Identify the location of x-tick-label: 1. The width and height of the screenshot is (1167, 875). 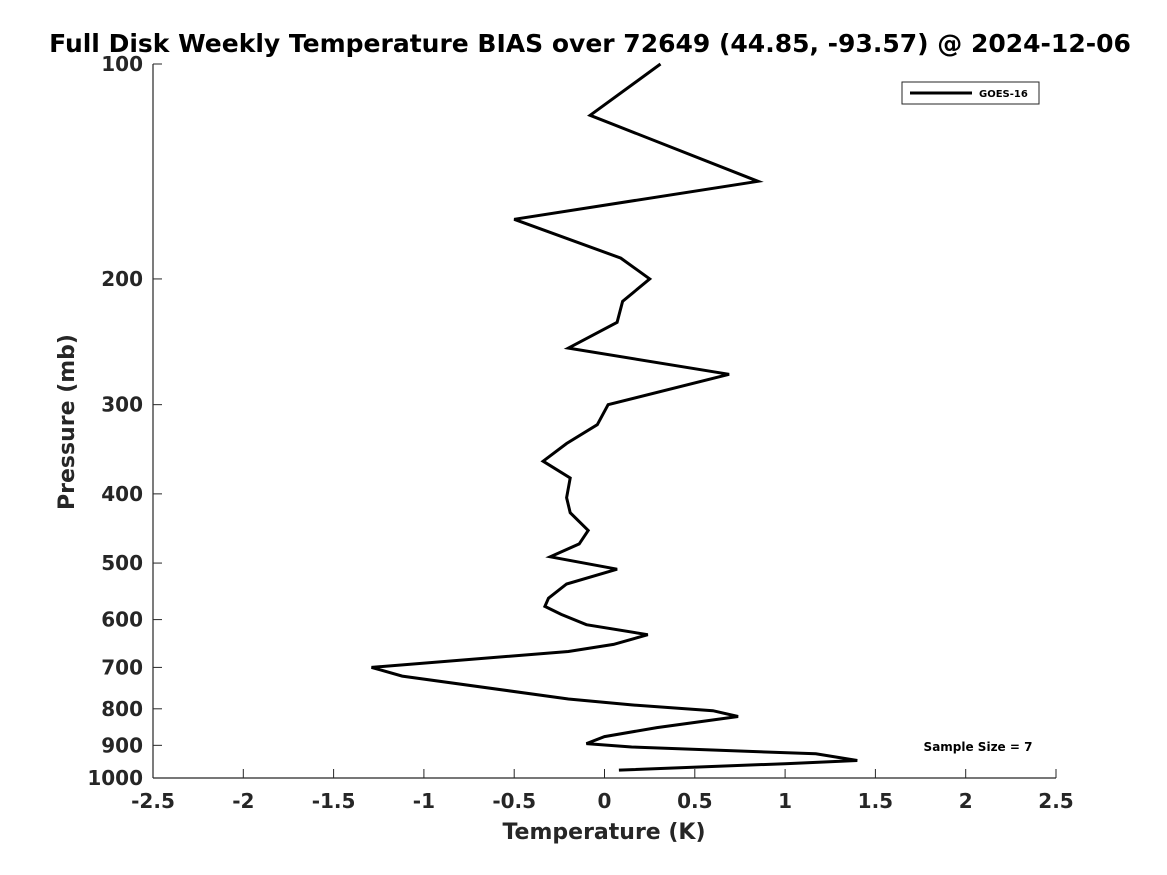
(785, 801).